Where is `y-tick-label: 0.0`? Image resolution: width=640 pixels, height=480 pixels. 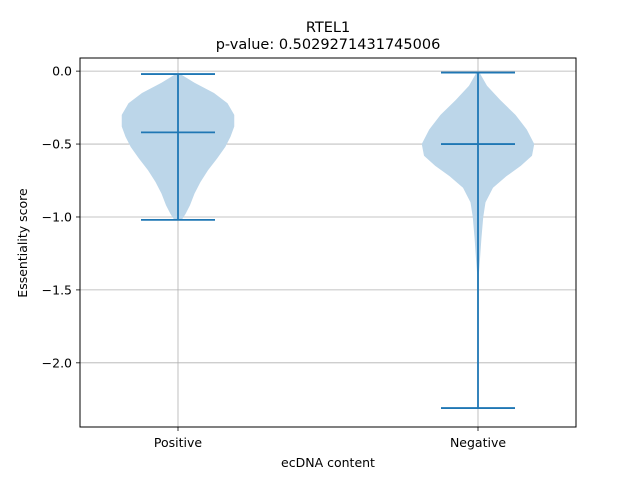 y-tick-label: 0.0 is located at coordinates (62, 71).